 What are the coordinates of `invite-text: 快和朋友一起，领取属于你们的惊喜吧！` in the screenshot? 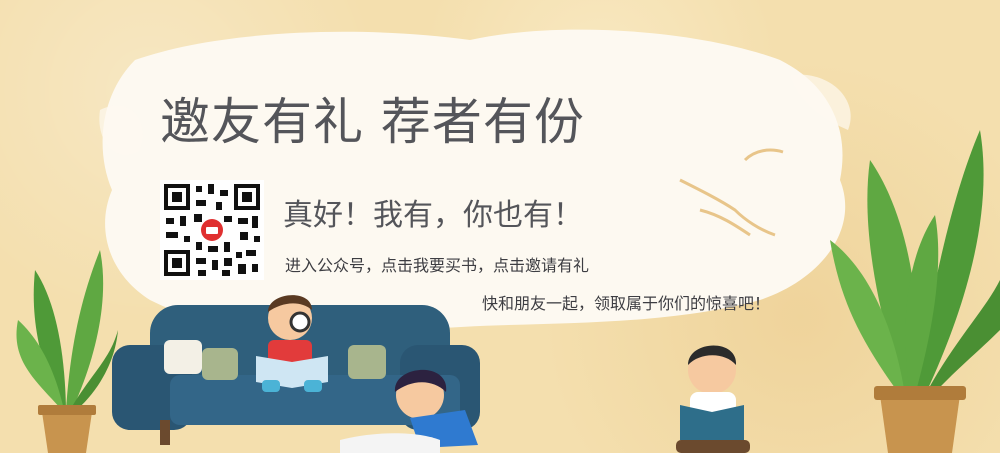 It's located at (626, 303).